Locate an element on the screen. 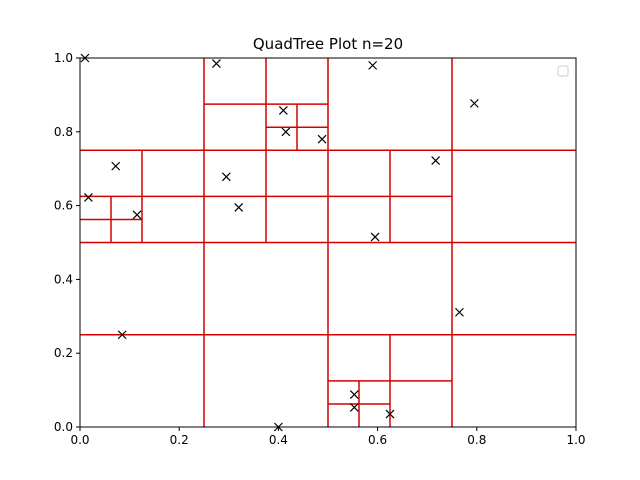 The image size is (640, 480). x-tick-label: 0.8 is located at coordinates (476, 440).